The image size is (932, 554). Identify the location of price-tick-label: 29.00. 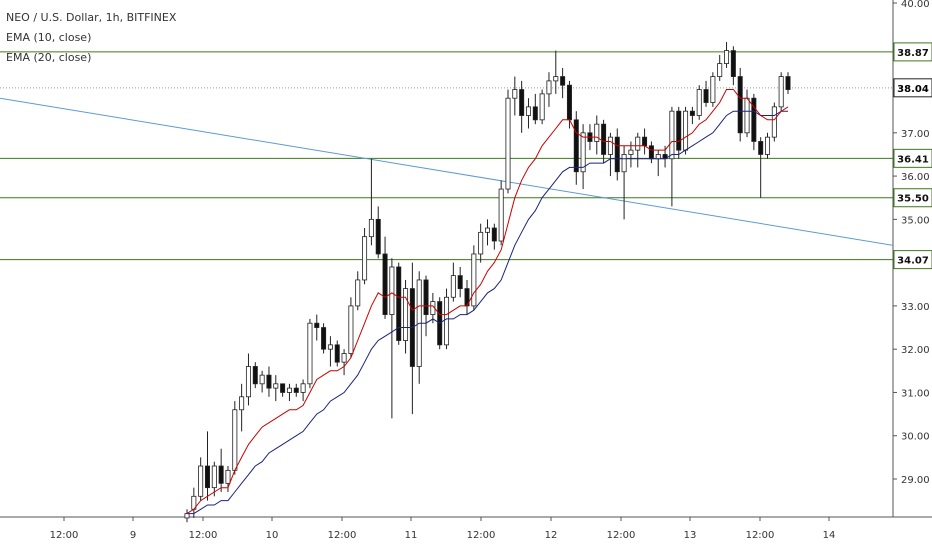
(915, 480).